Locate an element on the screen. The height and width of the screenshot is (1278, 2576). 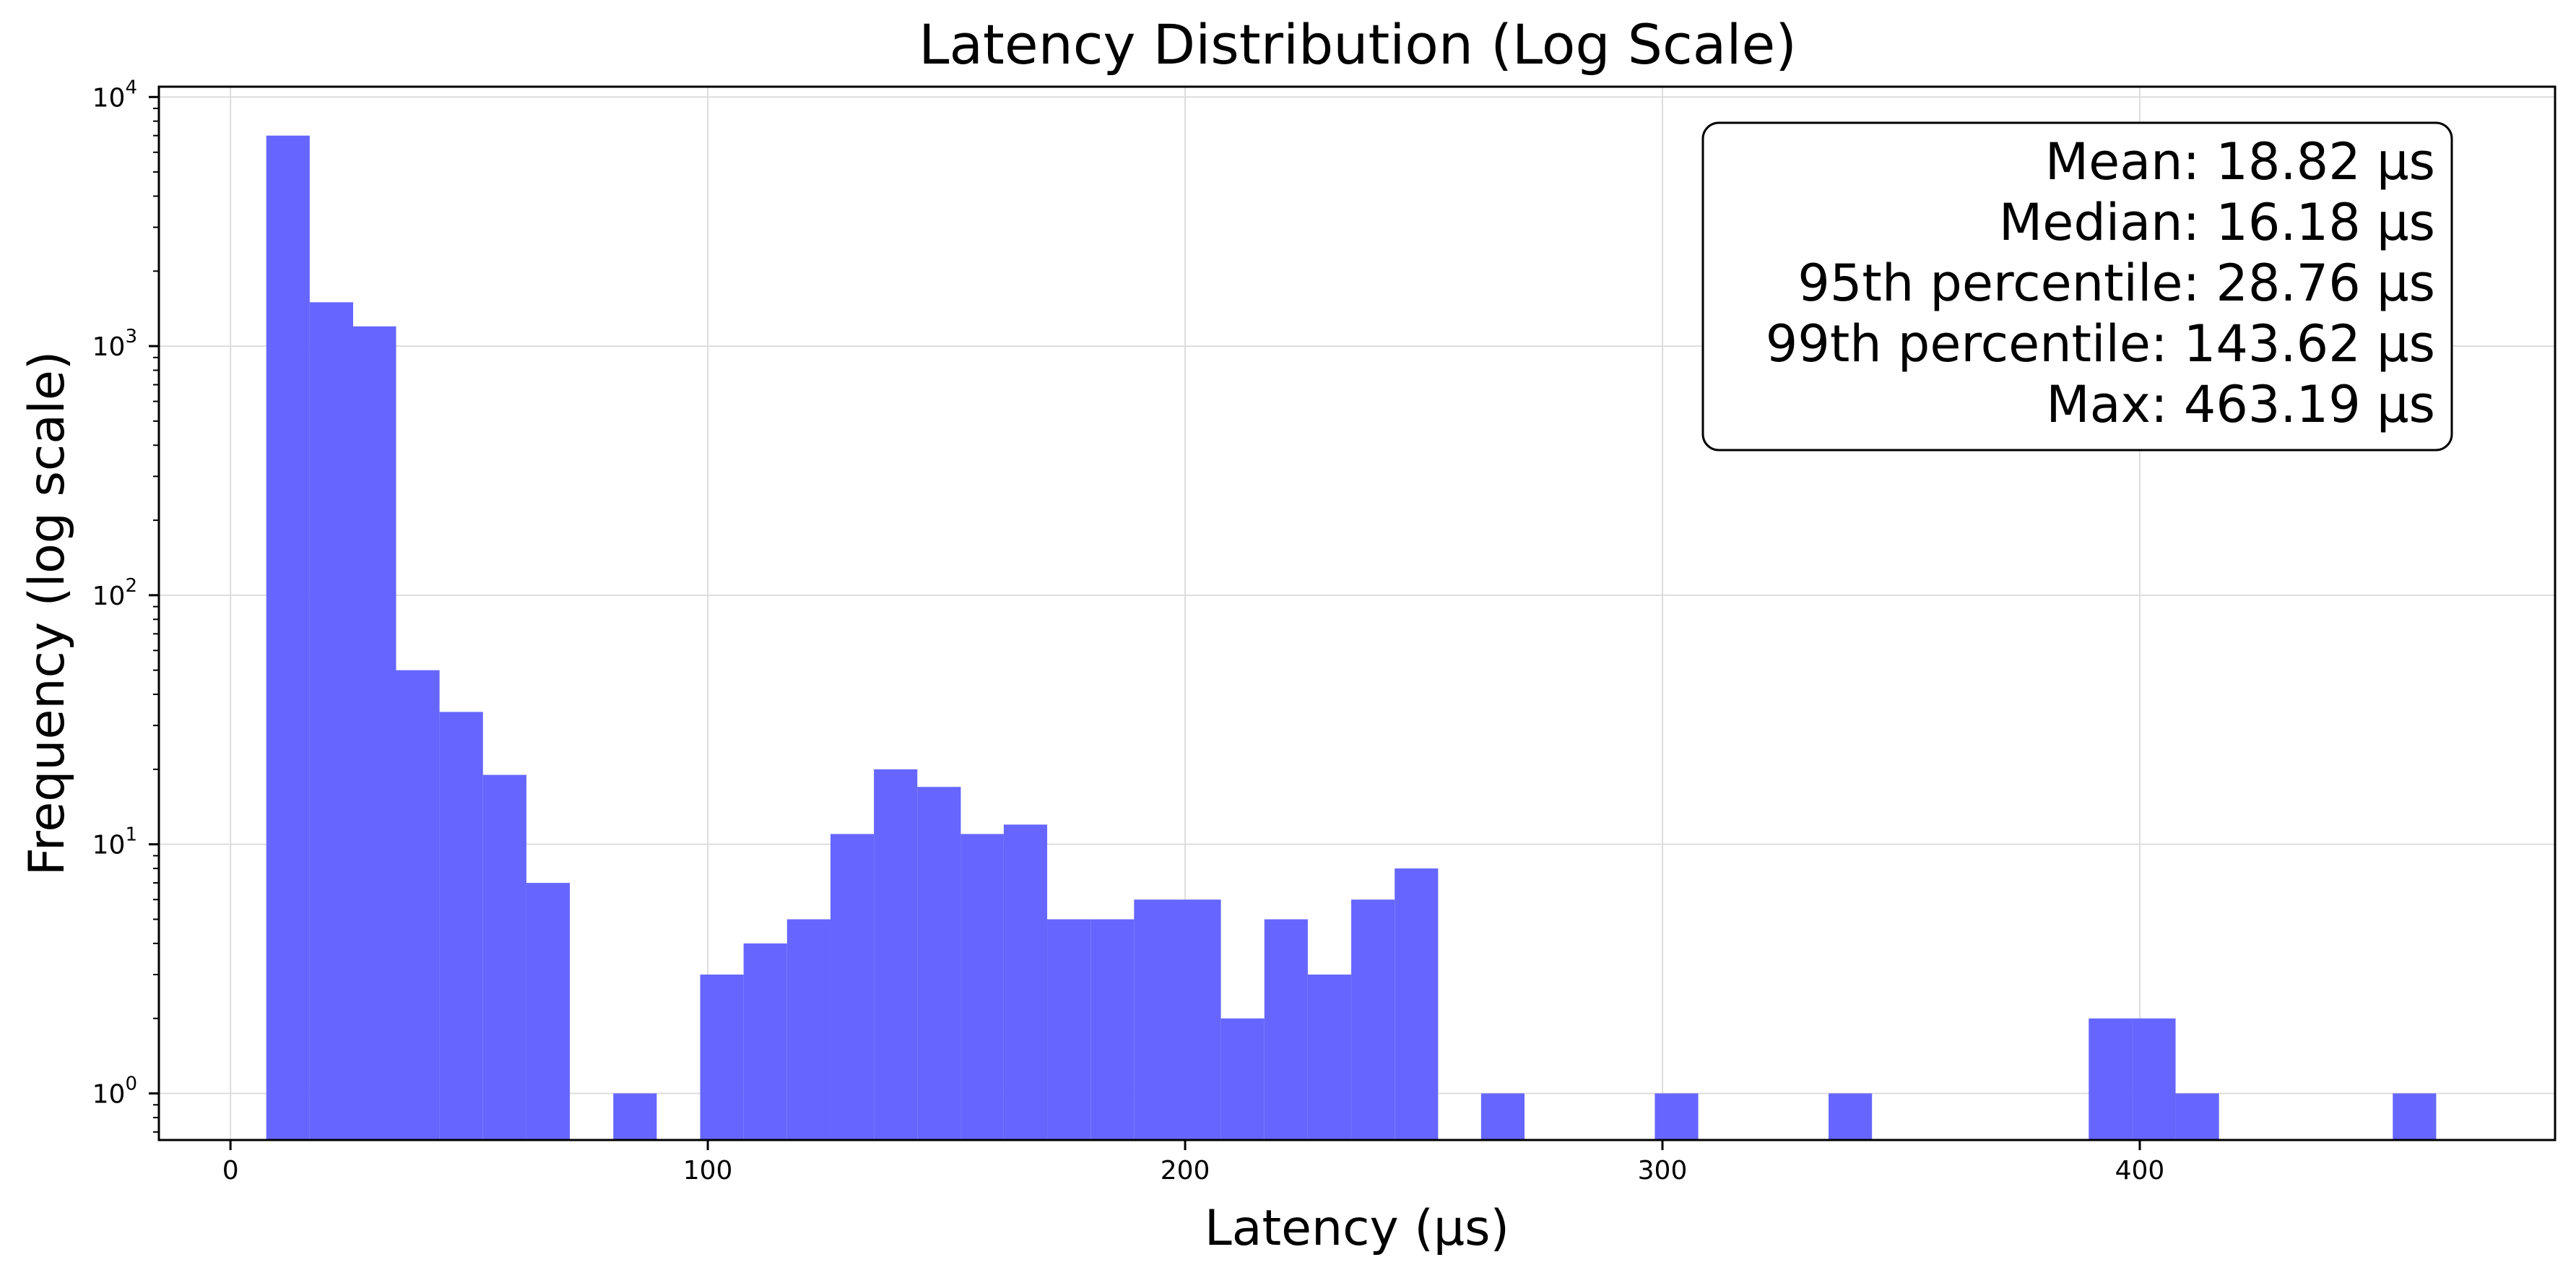
chart-title: Latency Distribution (Log Scale) is located at coordinates (1358, 44).